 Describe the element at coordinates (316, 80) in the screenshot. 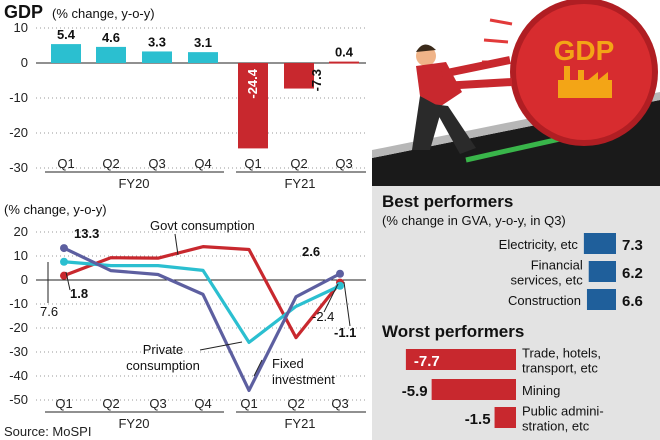

I see `bar-value-label: -7.3` at that location.